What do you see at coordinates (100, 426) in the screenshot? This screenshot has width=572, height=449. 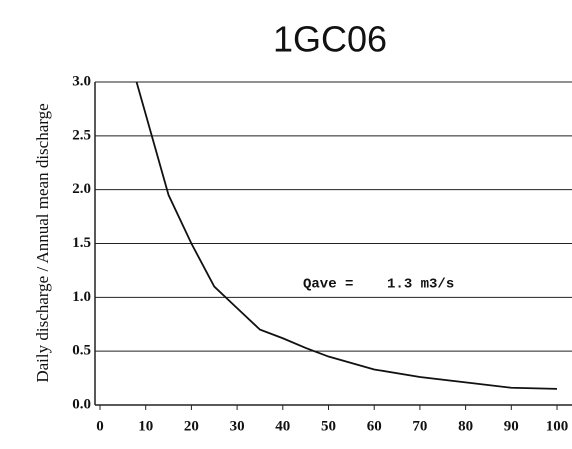 I see `x-tick-label: 0` at bounding box center [100, 426].